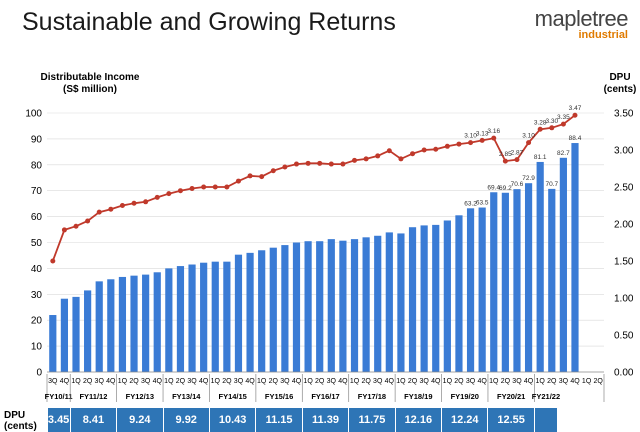  What do you see at coordinates (325, 396) in the screenshot?
I see `fiscal-year-label: FY16/17` at bounding box center [325, 396].